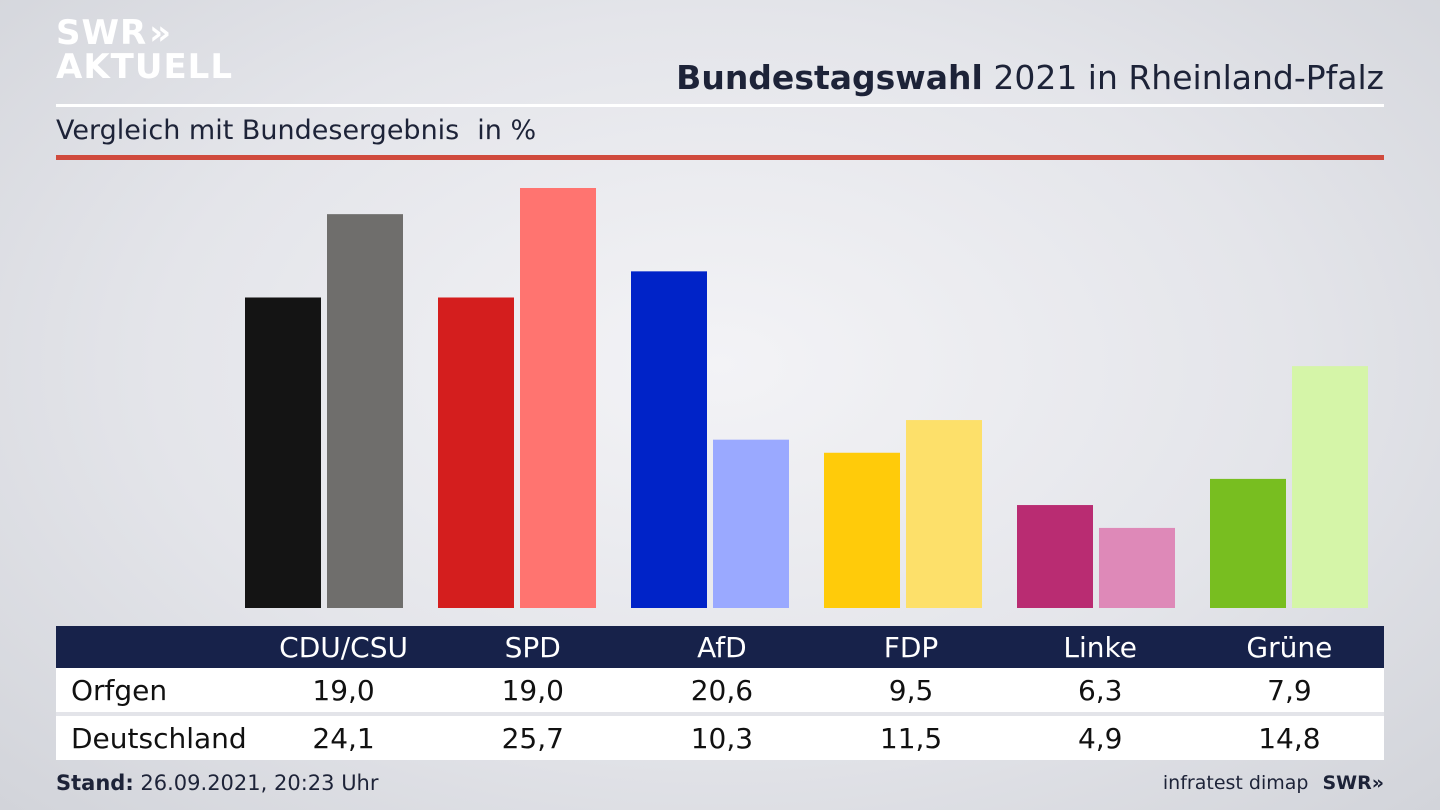 The height and width of the screenshot is (810, 1440). What do you see at coordinates (1235, 783) in the screenshot?
I see `source-label: infratest dimap` at bounding box center [1235, 783].